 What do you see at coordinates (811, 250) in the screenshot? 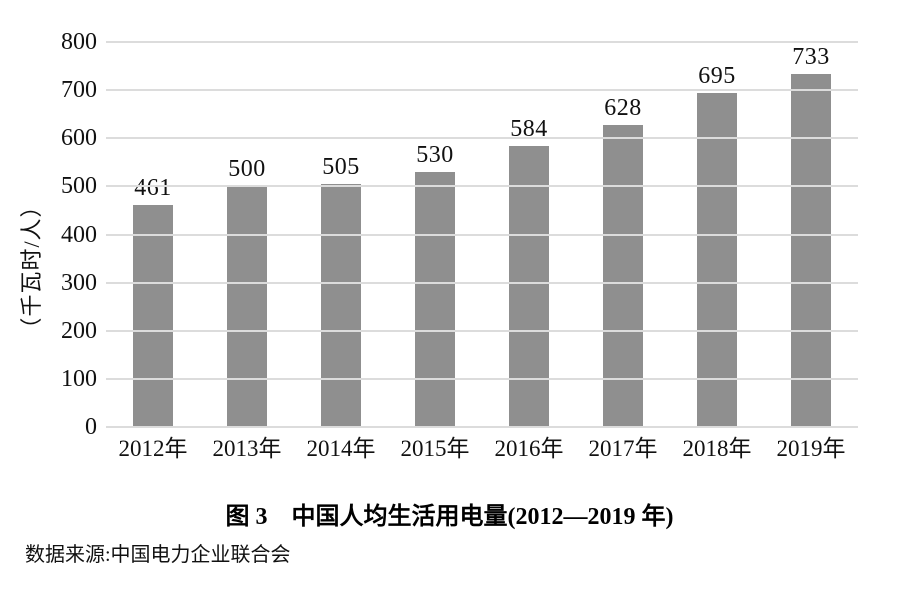
I see `bar-2019年` at bounding box center [811, 250].